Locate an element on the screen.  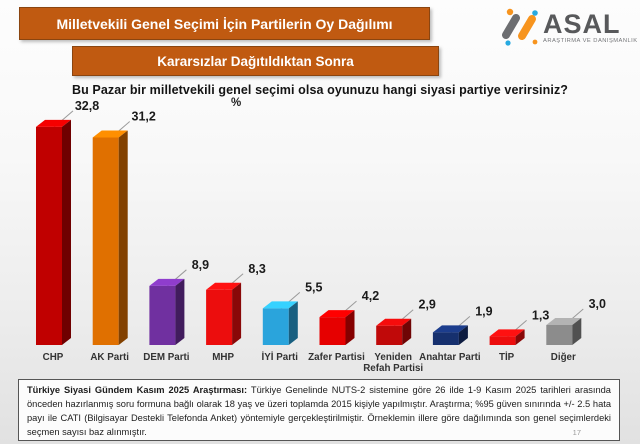
subtitle-banner: Kararsızlar Dağıtıldıktan Sonra is located at coordinates (255, 61).